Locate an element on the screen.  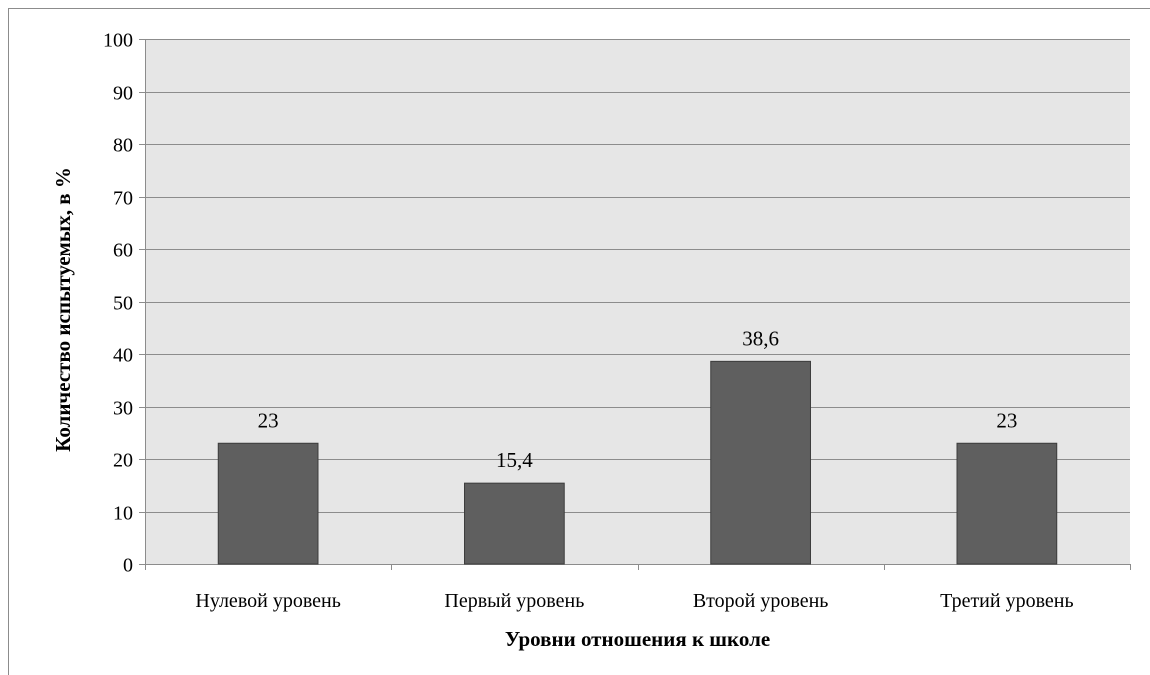
y-tick-label: 70 is located at coordinates (123, 199).